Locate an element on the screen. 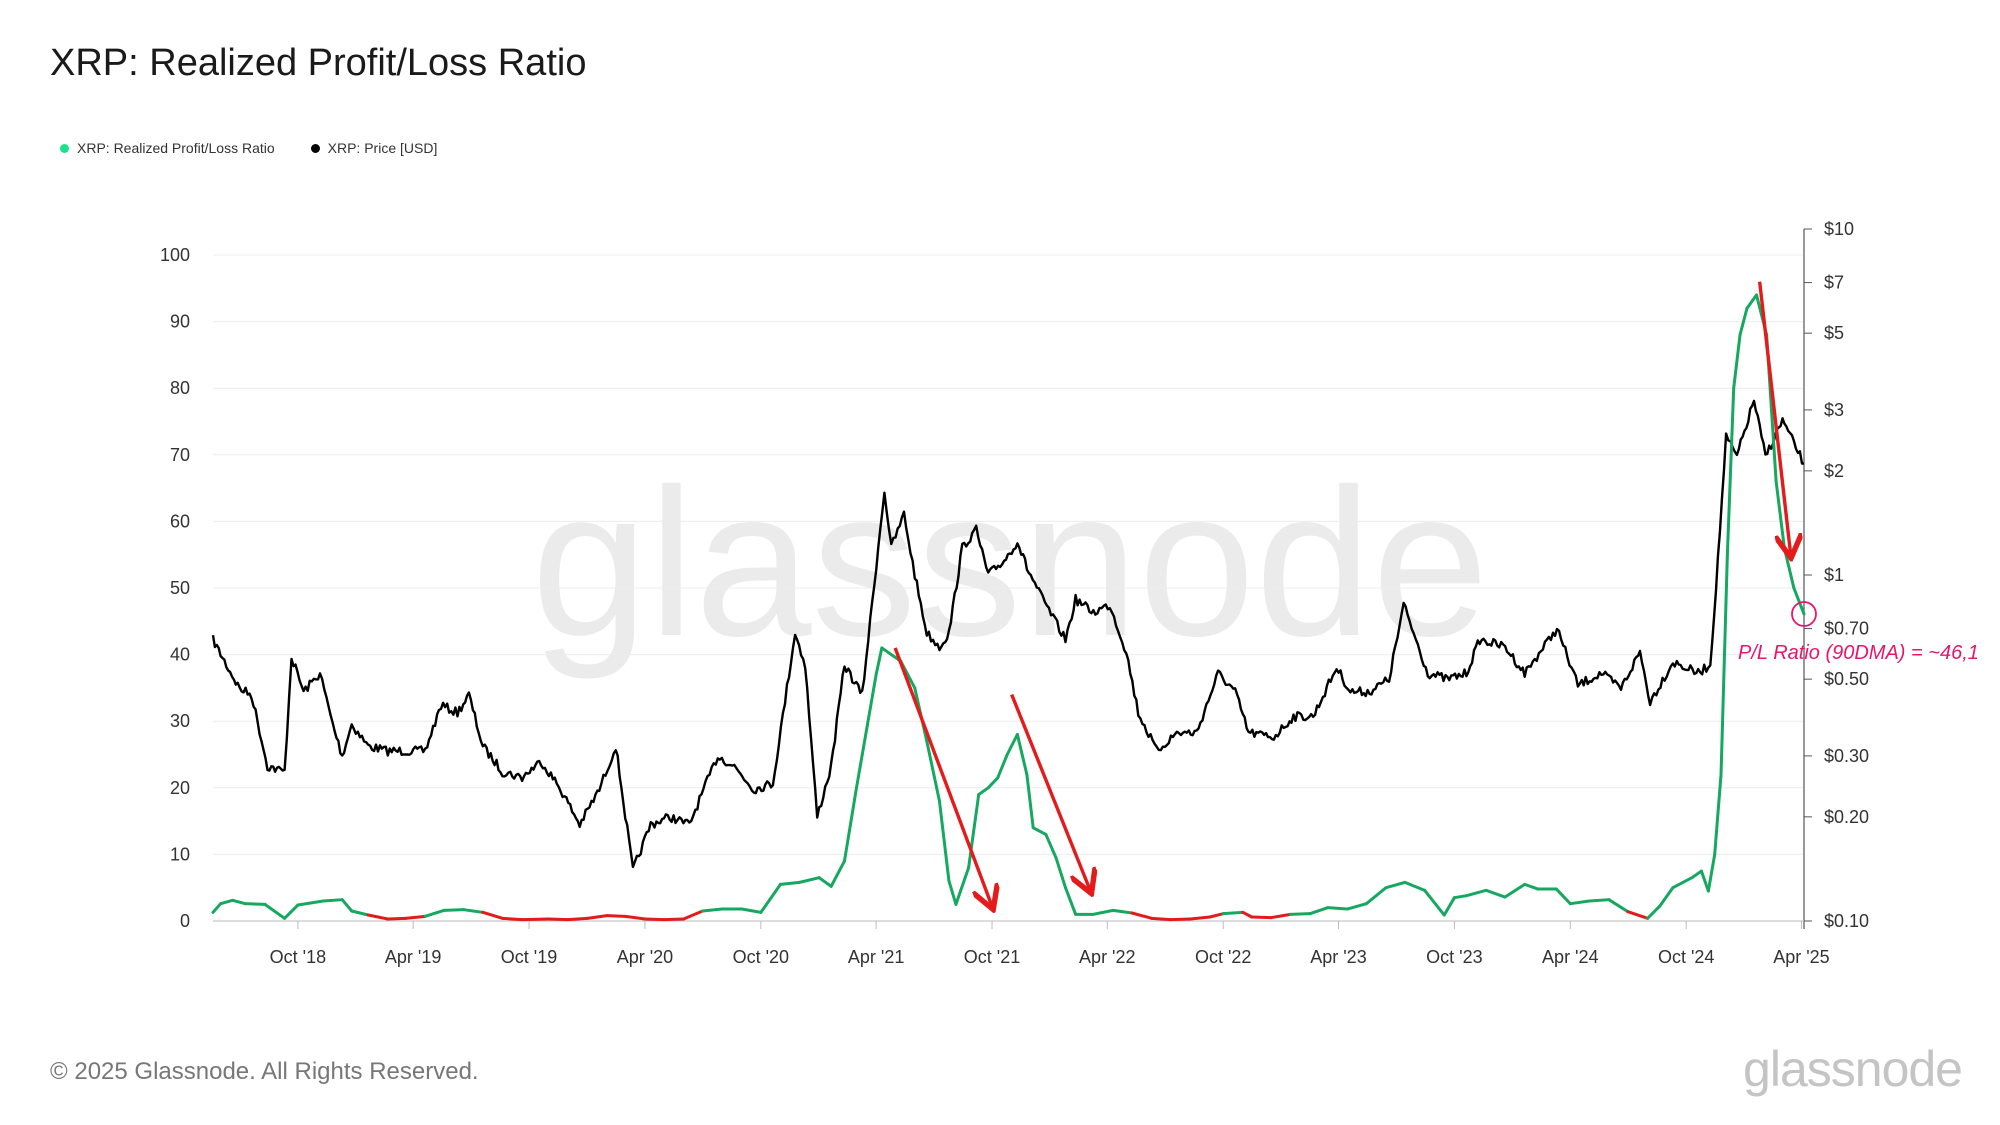  watermark: glassnode is located at coordinates (1009, 562).